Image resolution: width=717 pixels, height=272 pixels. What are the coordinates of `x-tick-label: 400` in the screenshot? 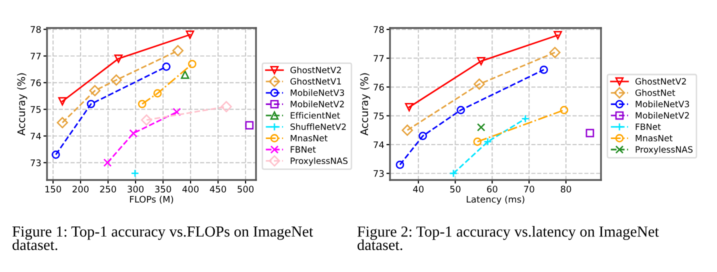 It's located at (190, 189).